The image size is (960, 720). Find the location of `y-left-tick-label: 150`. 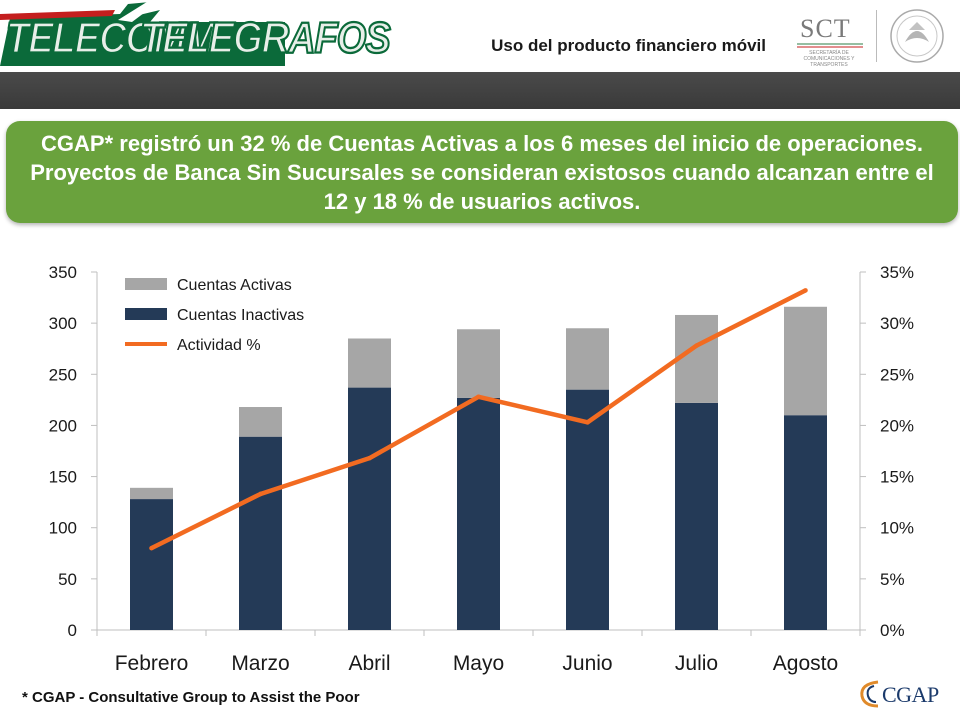

y-left-tick-label: 150 is located at coordinates (63, 477).